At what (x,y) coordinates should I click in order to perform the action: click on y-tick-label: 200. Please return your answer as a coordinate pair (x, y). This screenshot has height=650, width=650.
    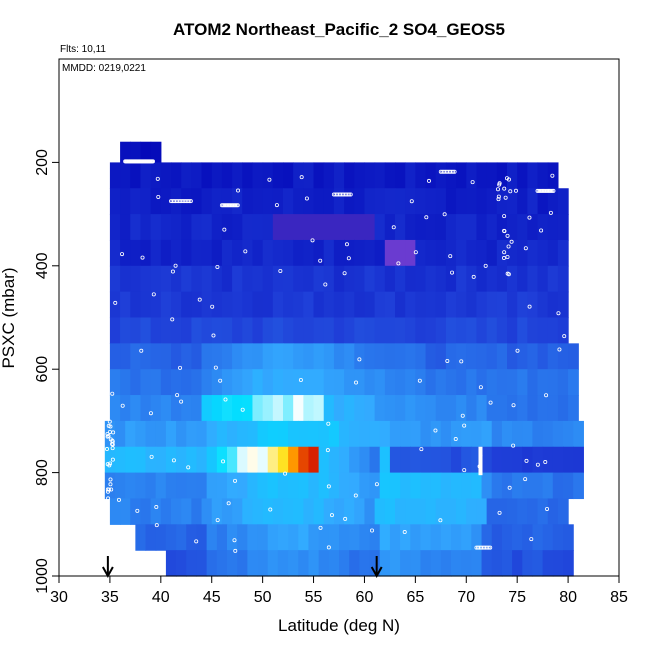
    Looking at the image, I should click on (42, 162).